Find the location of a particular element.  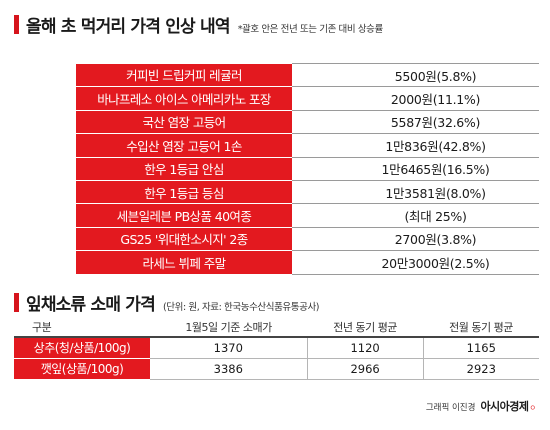

price-row: 한우 1등급 등심 1만3581원(8.0%) is located at coordinates (307, 192).